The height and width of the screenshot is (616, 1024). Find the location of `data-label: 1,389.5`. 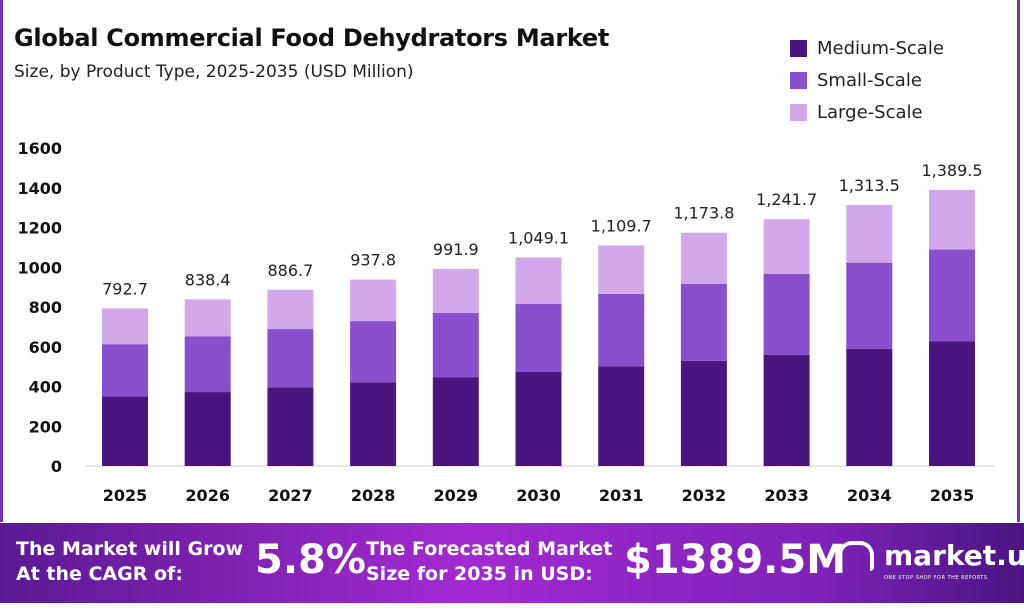

data-label: 1,389.5 is located at coordinates (951, 170).